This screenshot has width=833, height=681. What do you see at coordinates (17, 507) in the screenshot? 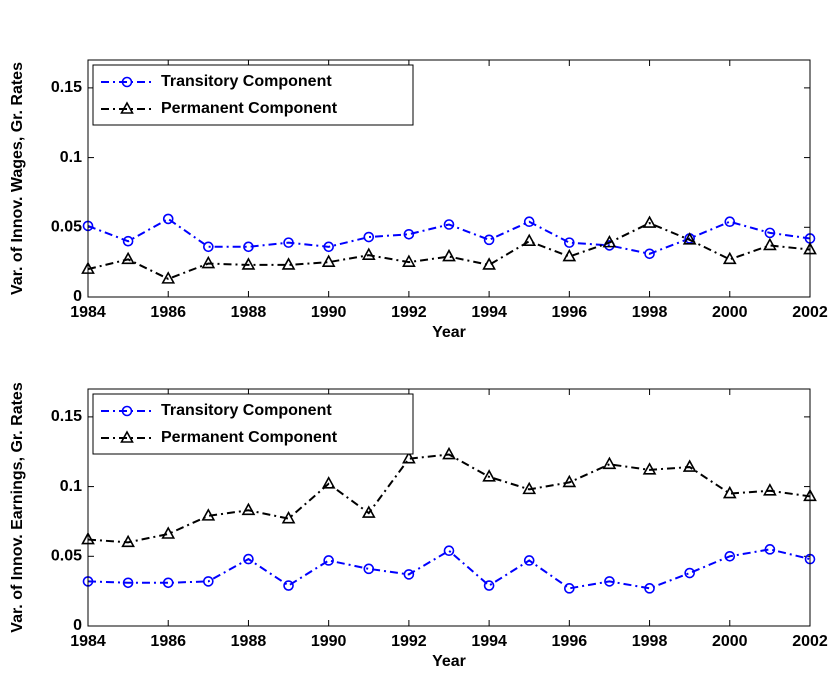
I see `y-axis-label: Var. of Innov. Earnings, Gr. Rates` at bounding box center [17, 507].